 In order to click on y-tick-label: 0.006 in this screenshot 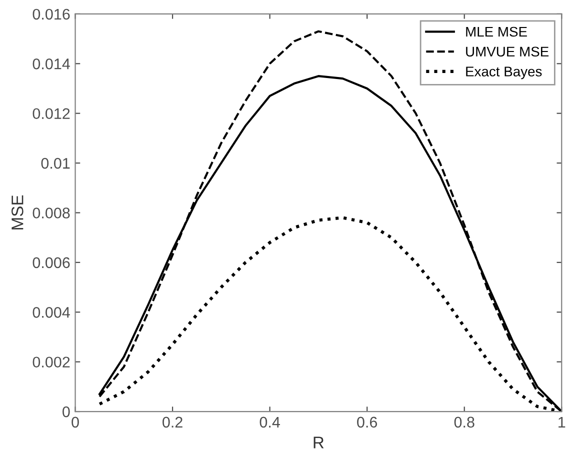, I will do `click(51, 262)`.